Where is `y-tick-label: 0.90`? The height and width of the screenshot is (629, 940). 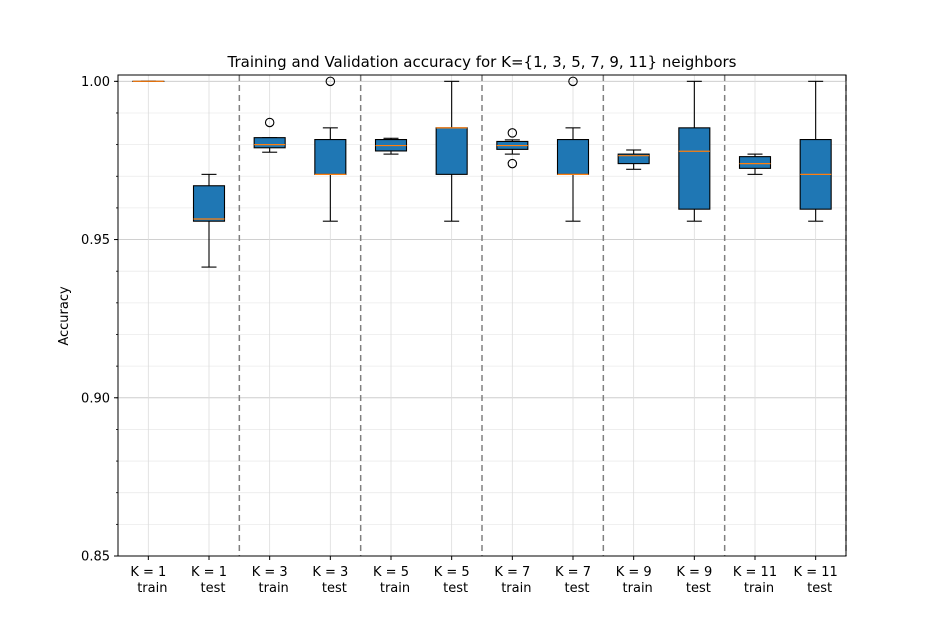
y-tick-label: 0.90 is located at coordinates (95, 398).